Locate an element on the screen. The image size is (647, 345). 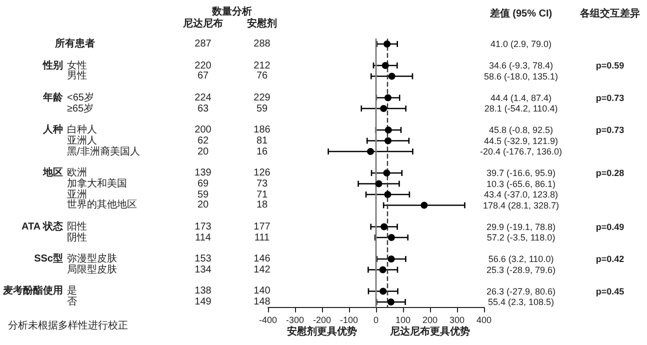
category-label: 亚洲 is located at coordinates (77, 194).